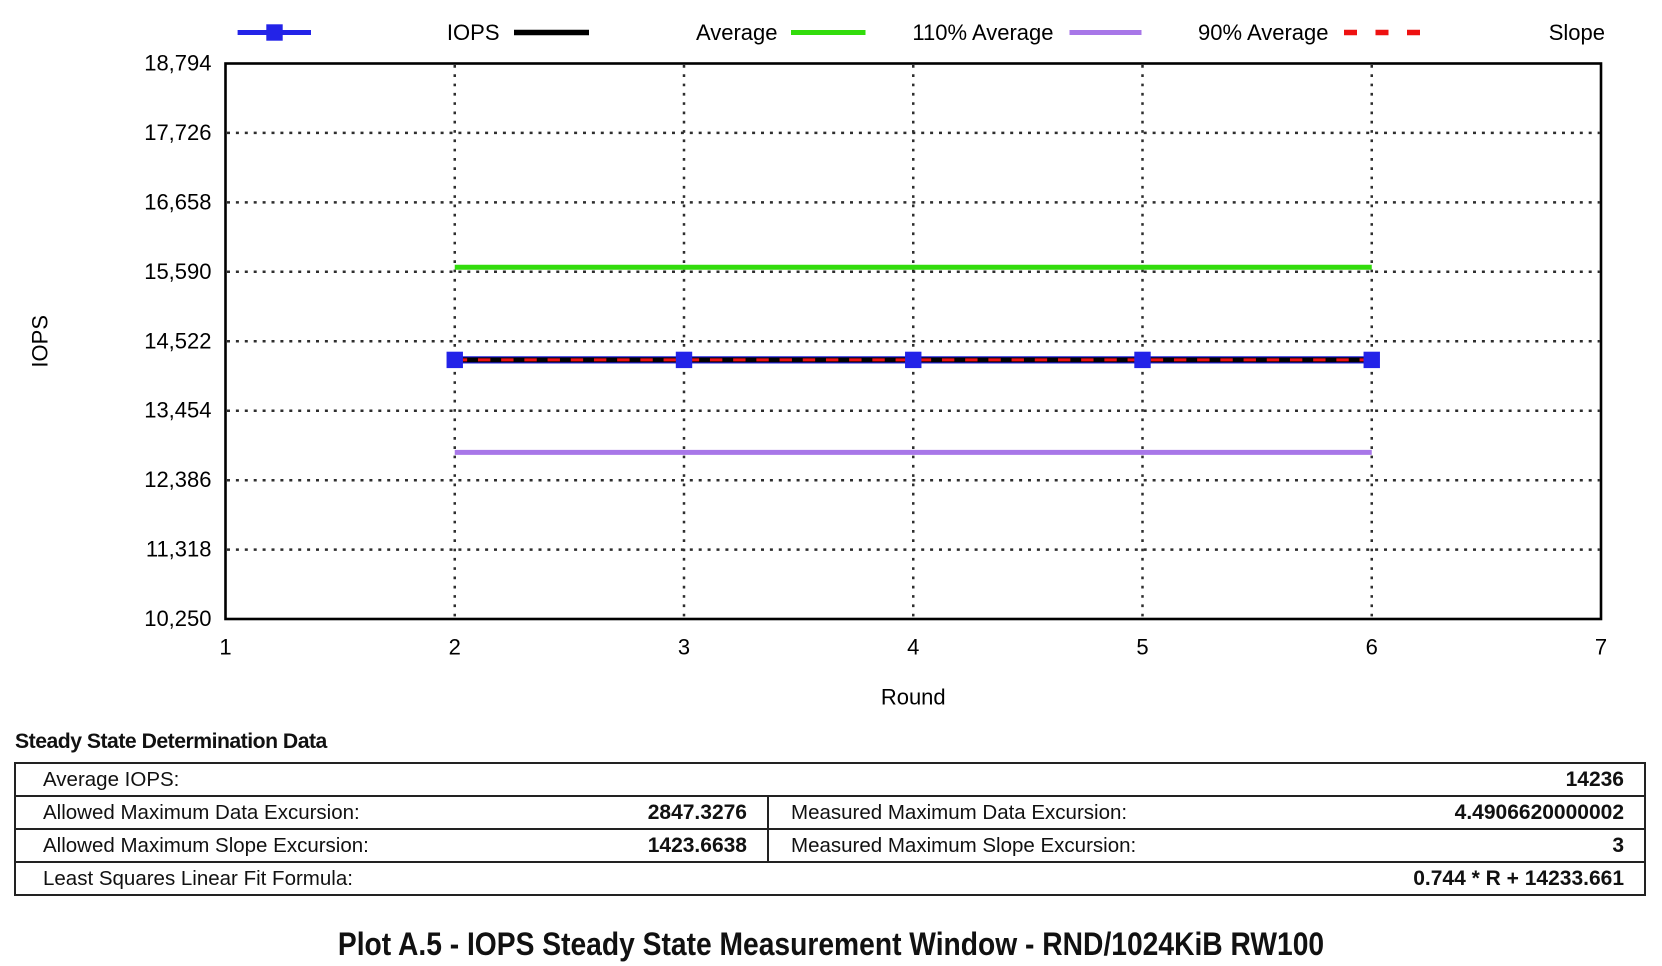  What do you see at coordinates (1142, 647) in the screenshot?
I see `svg-text: 5` at bounding box center [1142, 647].